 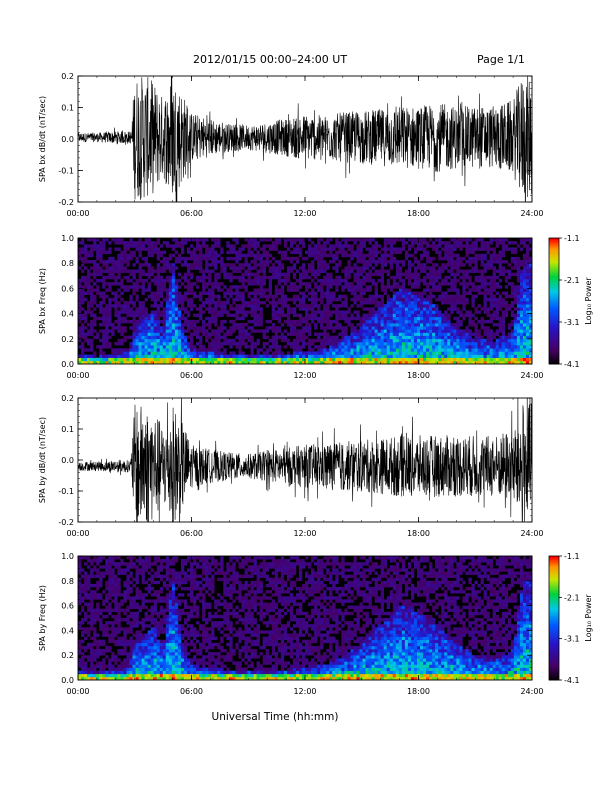 What do you see at coordinates (191, 213) in the screenshot?
I see `x-tick-label: 06:00` at bounding box center [191, 213].